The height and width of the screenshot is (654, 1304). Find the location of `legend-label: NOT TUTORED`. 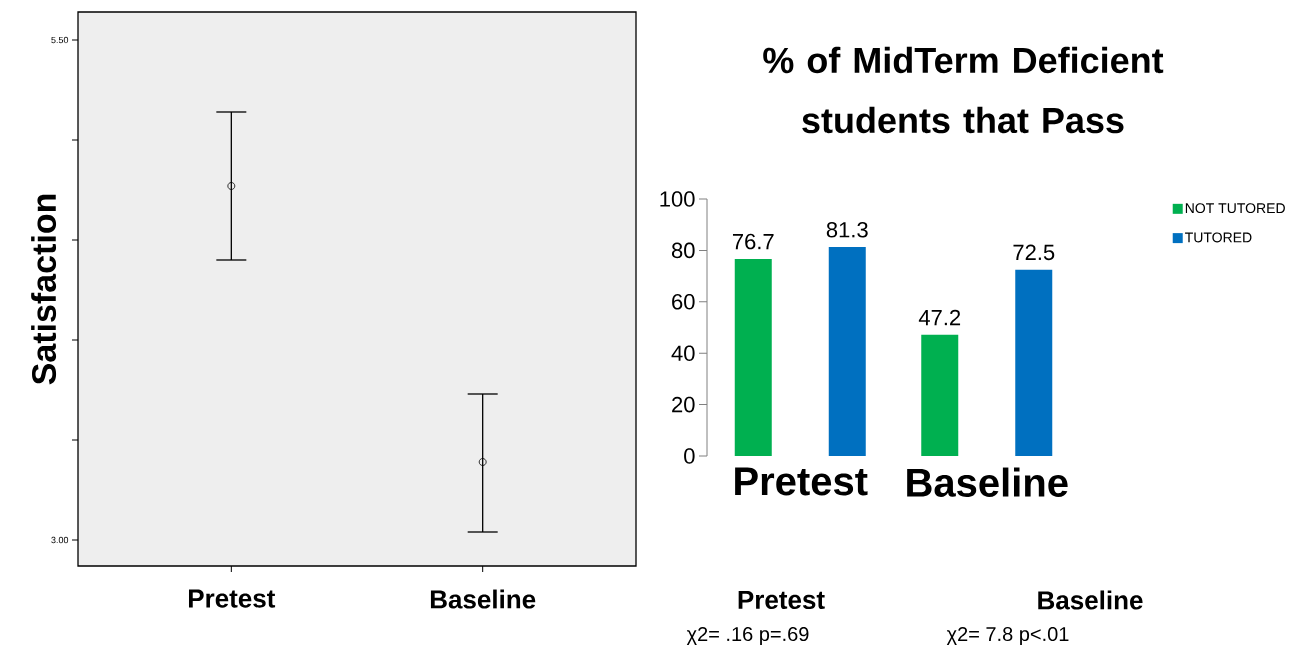

legend-label: NOT TUTORED is located at coordinates (1235, 208).